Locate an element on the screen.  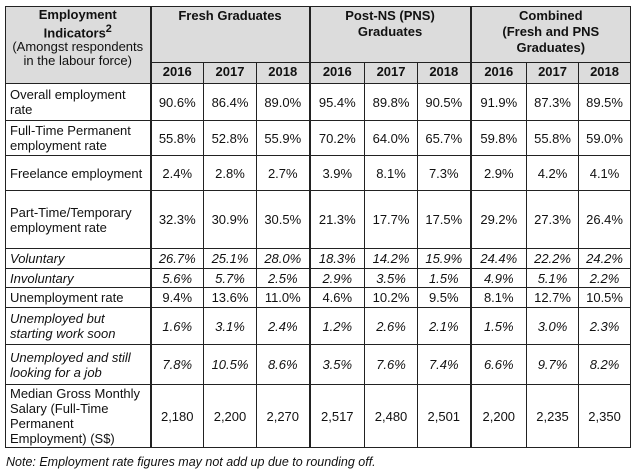
value-cell: 30.5% is located at coordinates (283, 219).